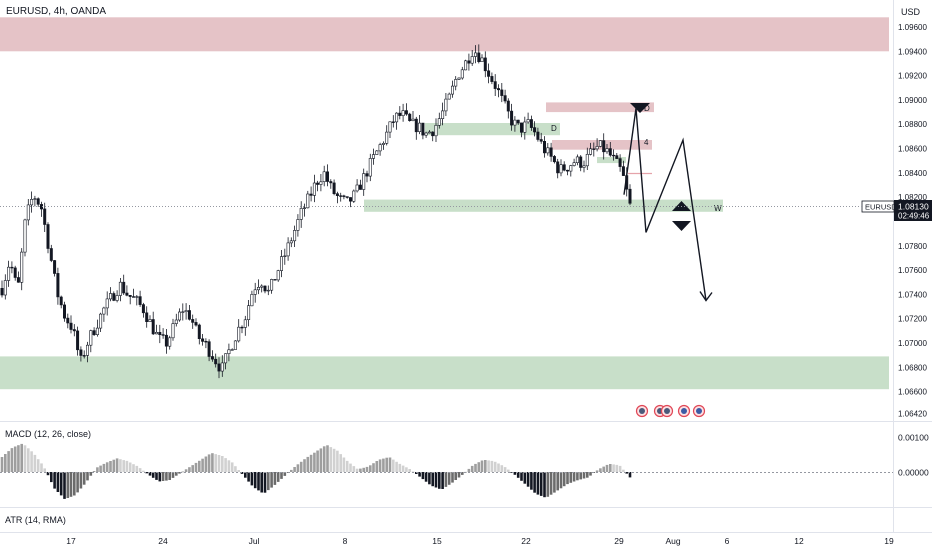 The width and height of the screenshot is (932, 555). What do you see at coordinates (640, 108) in the screenshot?
I see `triangle-down-icon` at bounding box center [640, 108].